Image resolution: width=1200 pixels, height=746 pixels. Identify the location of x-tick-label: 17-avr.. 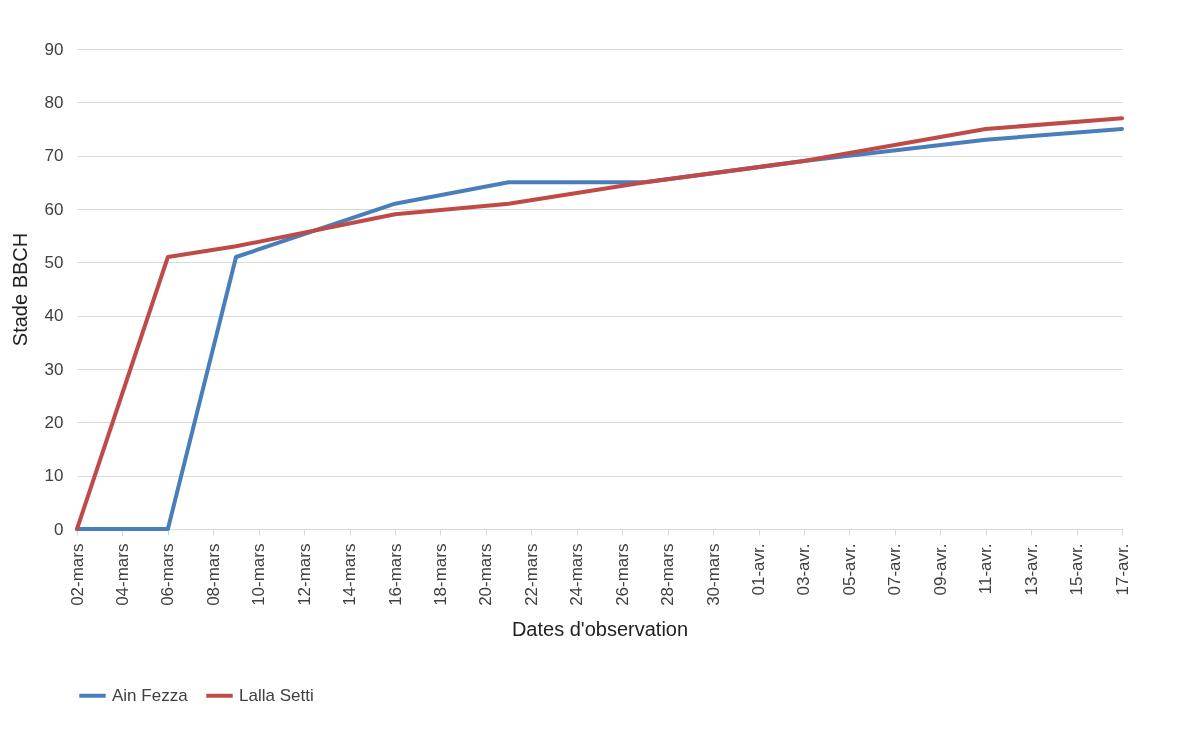
(1122, 569).